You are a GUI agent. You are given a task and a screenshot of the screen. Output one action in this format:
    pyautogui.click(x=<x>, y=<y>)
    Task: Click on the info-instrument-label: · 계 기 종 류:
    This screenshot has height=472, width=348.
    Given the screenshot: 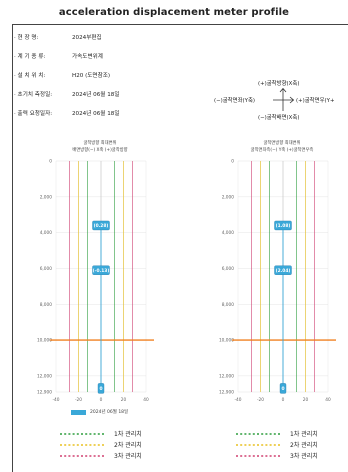 What is the action you would take?
    pyautogui.click(x=30, y=57)
    